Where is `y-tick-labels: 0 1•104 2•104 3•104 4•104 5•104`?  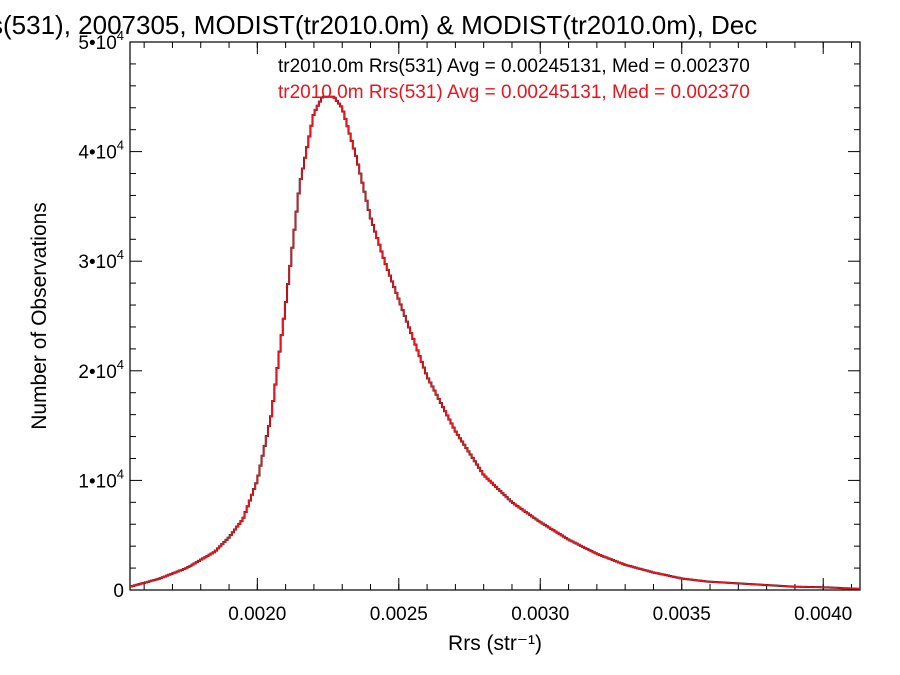 y-tick-labels: 0 1•104 2•104 3•104 4•104 5•104 is located at coordinates (101, 315).